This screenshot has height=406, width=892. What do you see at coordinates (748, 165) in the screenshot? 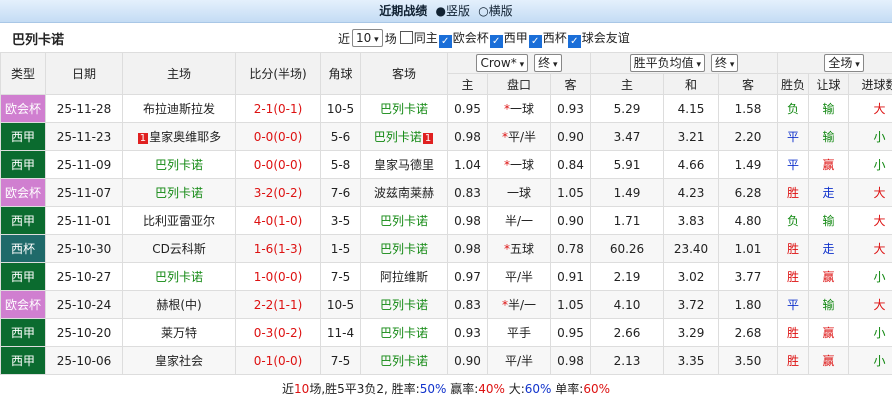
I see `cell: 1.49` at bounding box center [748, 165].